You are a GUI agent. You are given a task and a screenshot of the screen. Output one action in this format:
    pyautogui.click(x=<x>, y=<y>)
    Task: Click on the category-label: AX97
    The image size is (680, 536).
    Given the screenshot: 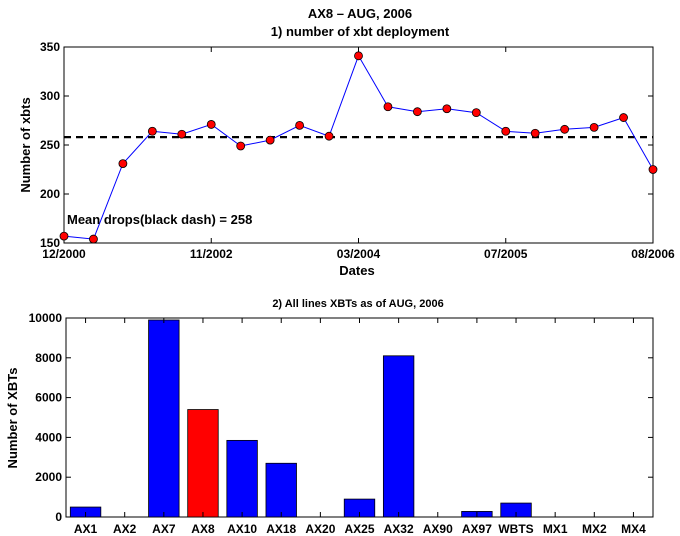 What is the action you would take?
    pyautogui.click(x=477, y=529)
    